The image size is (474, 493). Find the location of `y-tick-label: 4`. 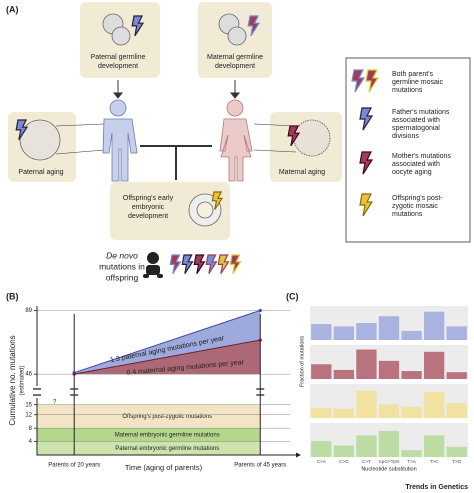

y-tick-label: 4 is located at coordinates (31, 442).